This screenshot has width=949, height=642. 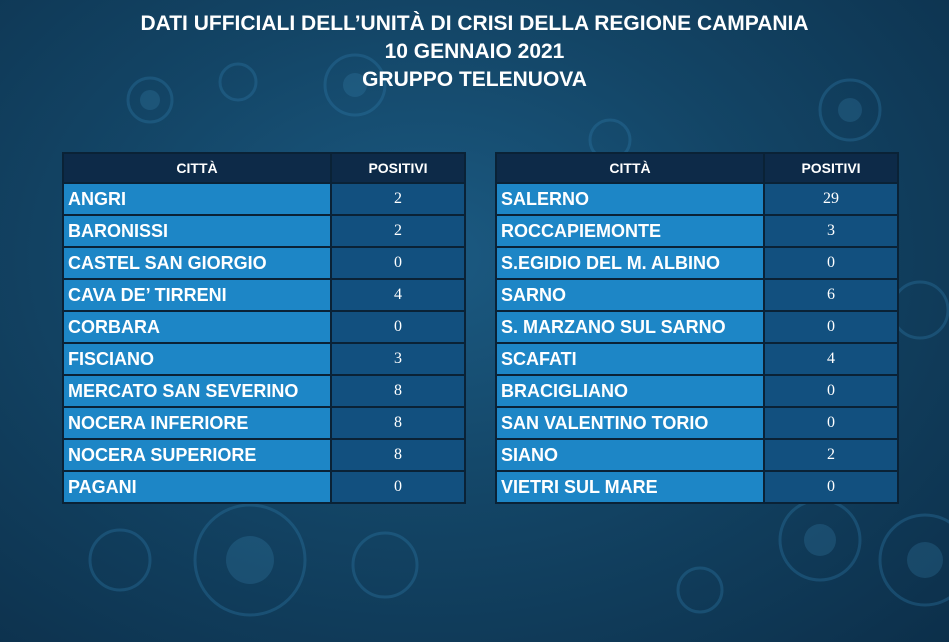 I want to click on table-row: SIANO 2, so click(x=697, y=455).